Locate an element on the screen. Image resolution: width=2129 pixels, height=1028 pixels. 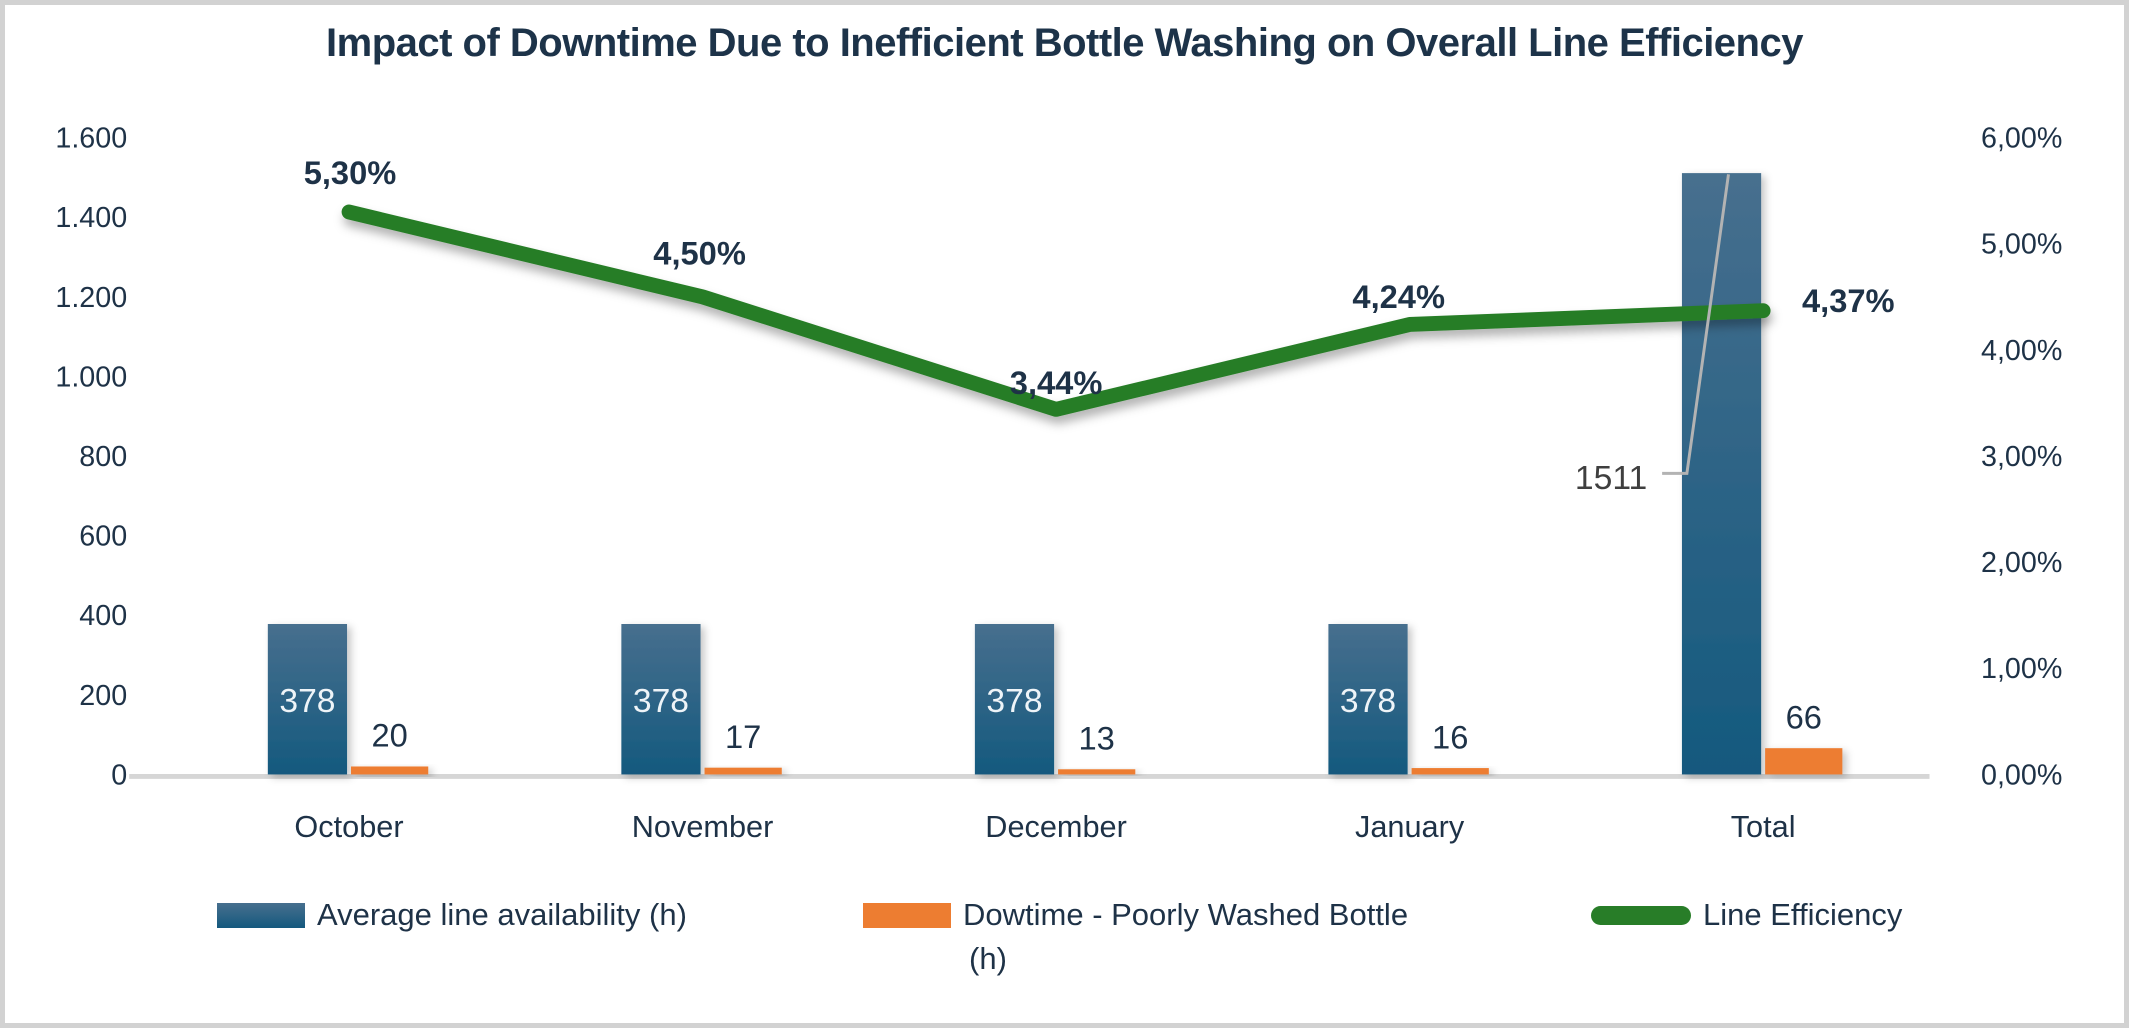
right-axis-tick-label: 0,00% is located at coordinates (2021, 775).